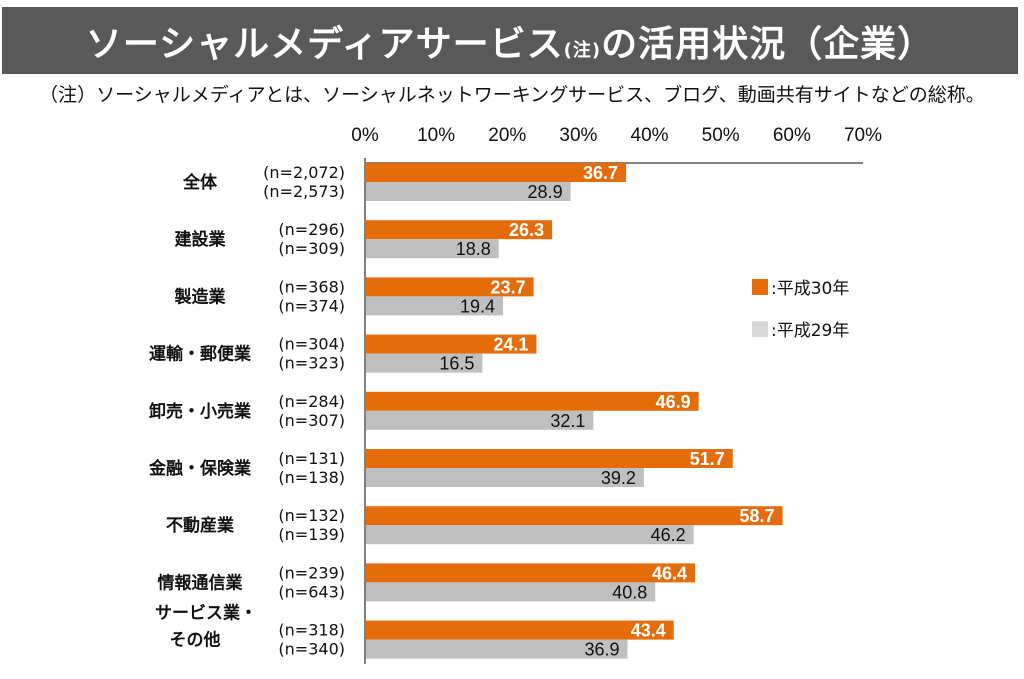 Image resolution: width=1024 pixels, height=679 pixels. I want to click on title-rest: の活用状況（企業）, so click(768, 44).